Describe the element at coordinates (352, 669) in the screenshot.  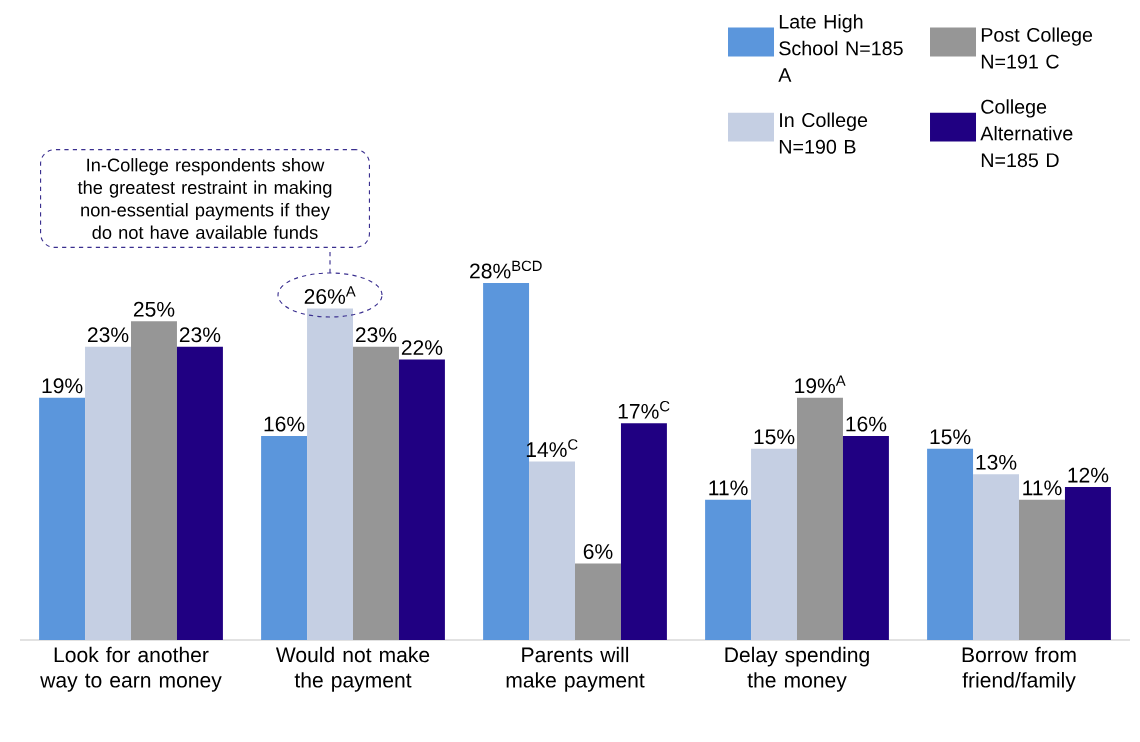
I see `x-tick-label: Would not make the payment` at that location.